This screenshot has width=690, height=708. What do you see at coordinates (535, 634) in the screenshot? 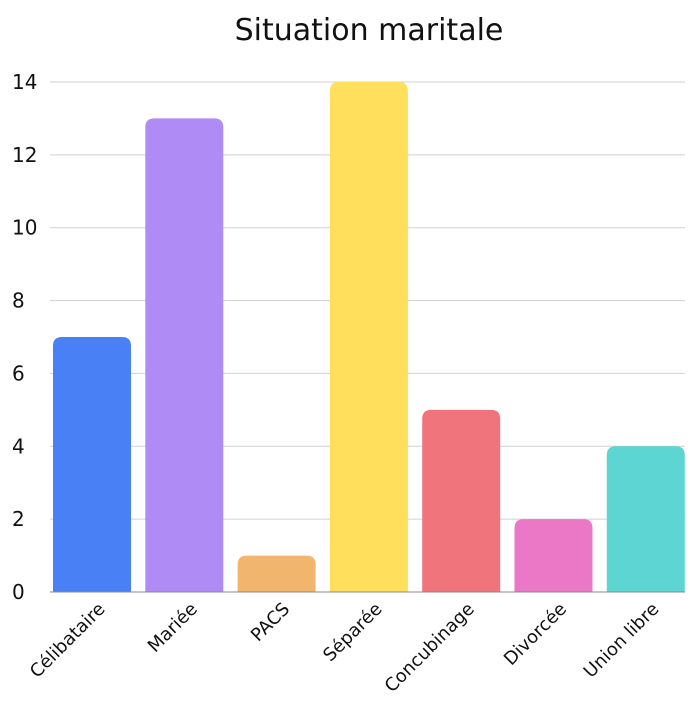
I see `x-category-label: Divorcée` at bounding box center [535, 634].